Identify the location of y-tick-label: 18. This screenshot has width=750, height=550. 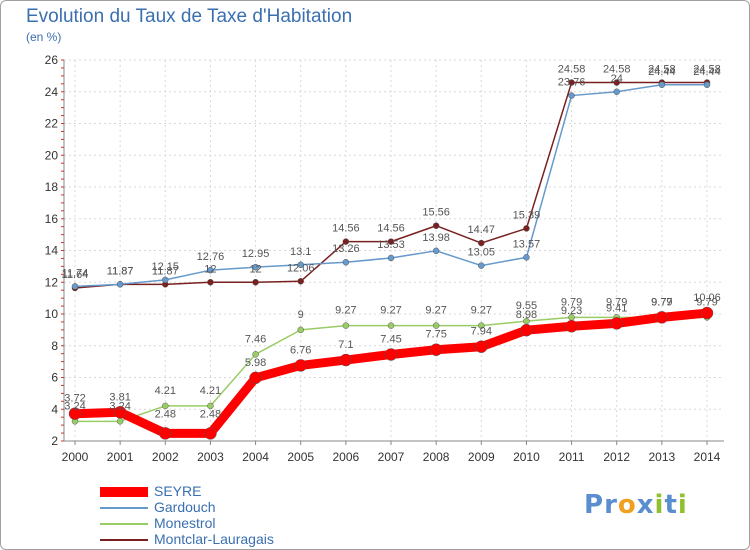
(52, 187).